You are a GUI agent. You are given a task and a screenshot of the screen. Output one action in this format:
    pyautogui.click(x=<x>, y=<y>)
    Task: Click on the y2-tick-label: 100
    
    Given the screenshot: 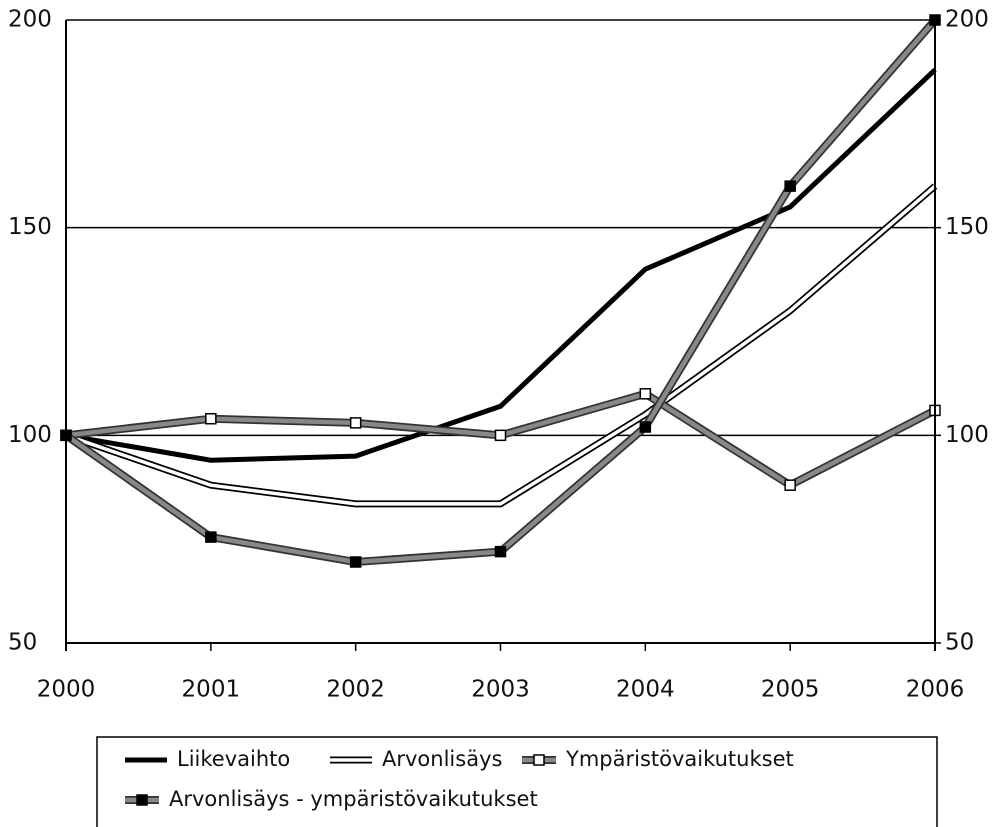 What is the action you would take?
    pyautogui.click(x=967, y=435)
    